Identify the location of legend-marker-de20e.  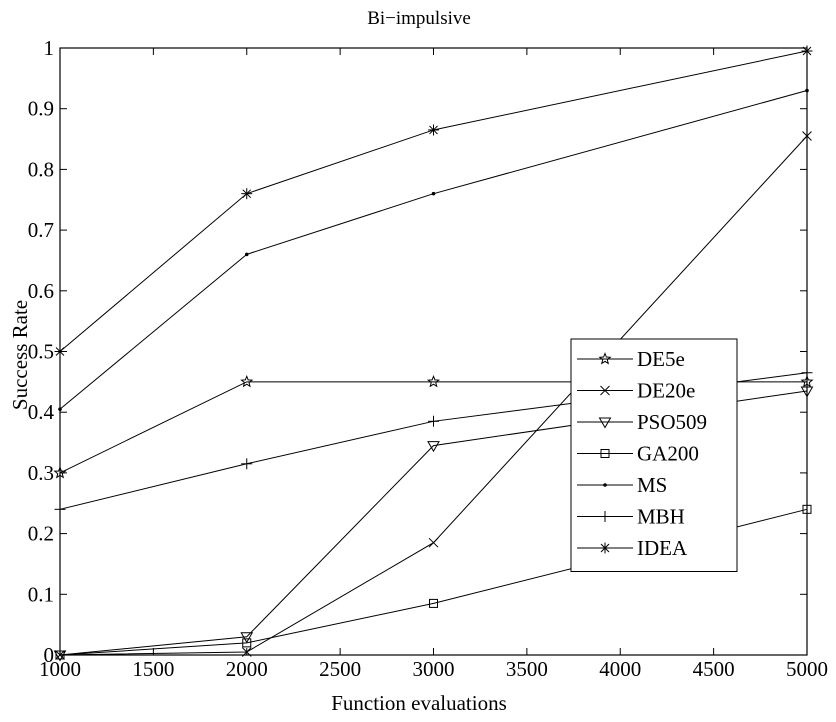
(605, 390).